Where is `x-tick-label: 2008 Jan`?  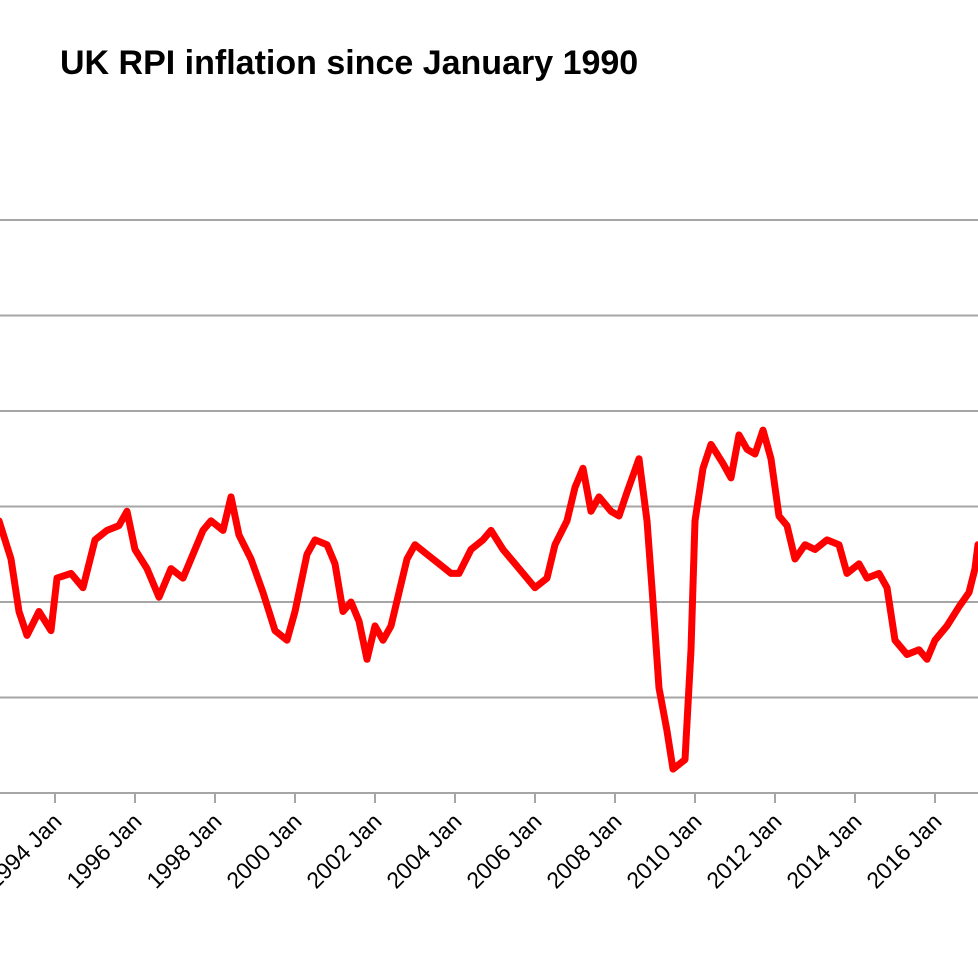
x-tick-label: 2008 Jan is located at coordinates (583, 850).